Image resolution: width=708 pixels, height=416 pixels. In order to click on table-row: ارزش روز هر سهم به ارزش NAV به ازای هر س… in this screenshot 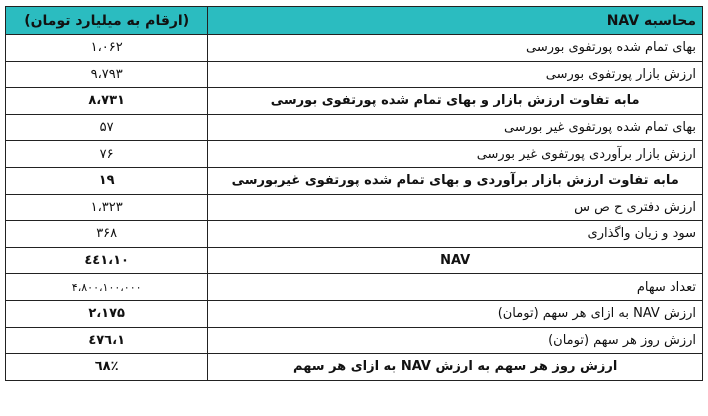, I will do `click(353, 367)`.